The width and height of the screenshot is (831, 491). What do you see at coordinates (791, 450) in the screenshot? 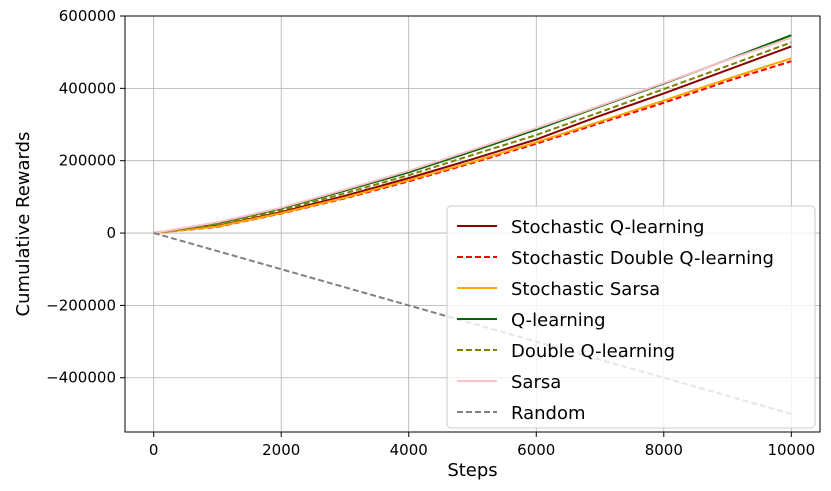
I see `x-tick-label: 10000` at bounding box center [791, 450].